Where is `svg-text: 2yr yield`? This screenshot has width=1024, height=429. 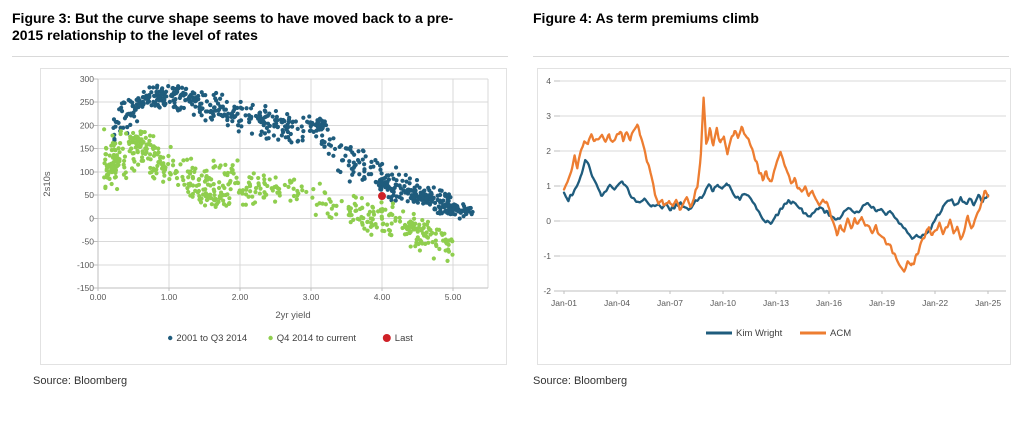
svg-text: 2yr yield is located at coordinates (292, 315).